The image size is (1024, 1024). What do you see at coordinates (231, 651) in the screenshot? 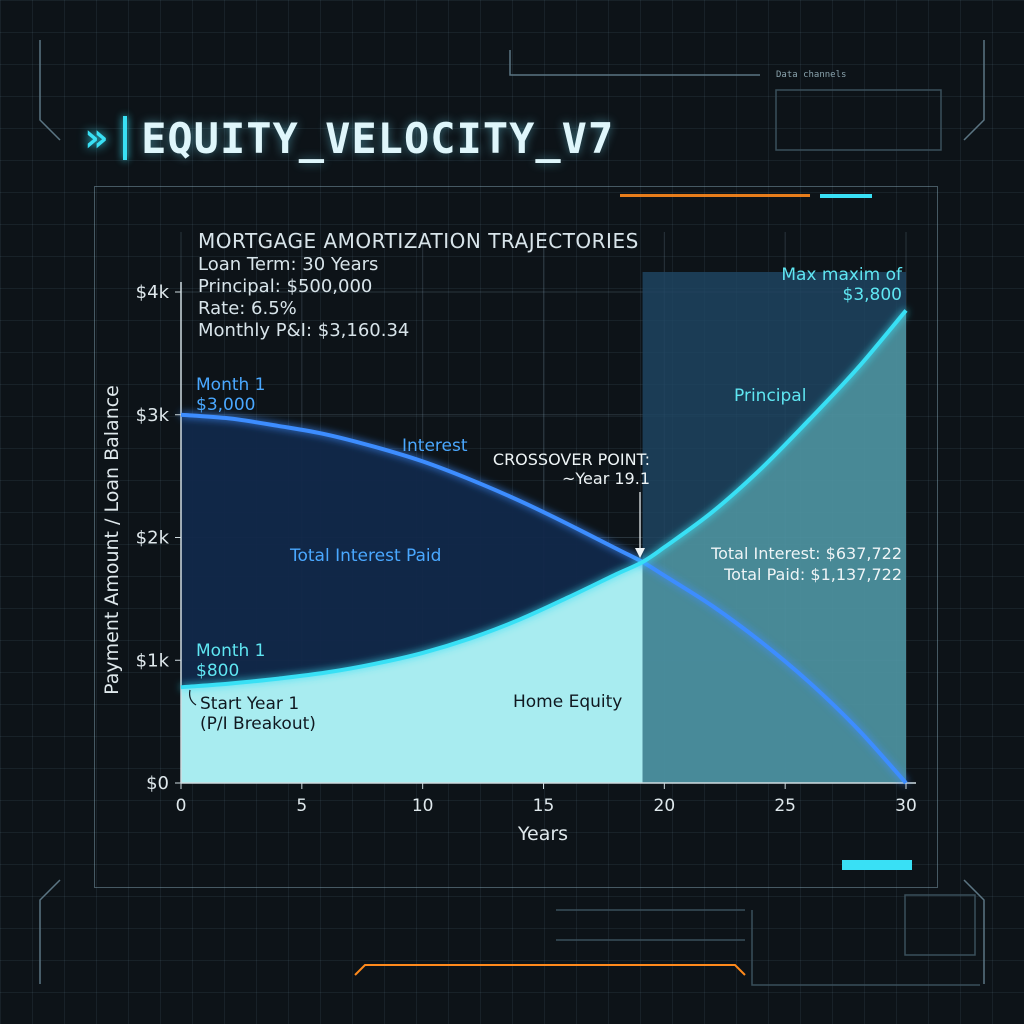
I see `principal-start-label-1: Month 1` at bounding box center [231, 651].